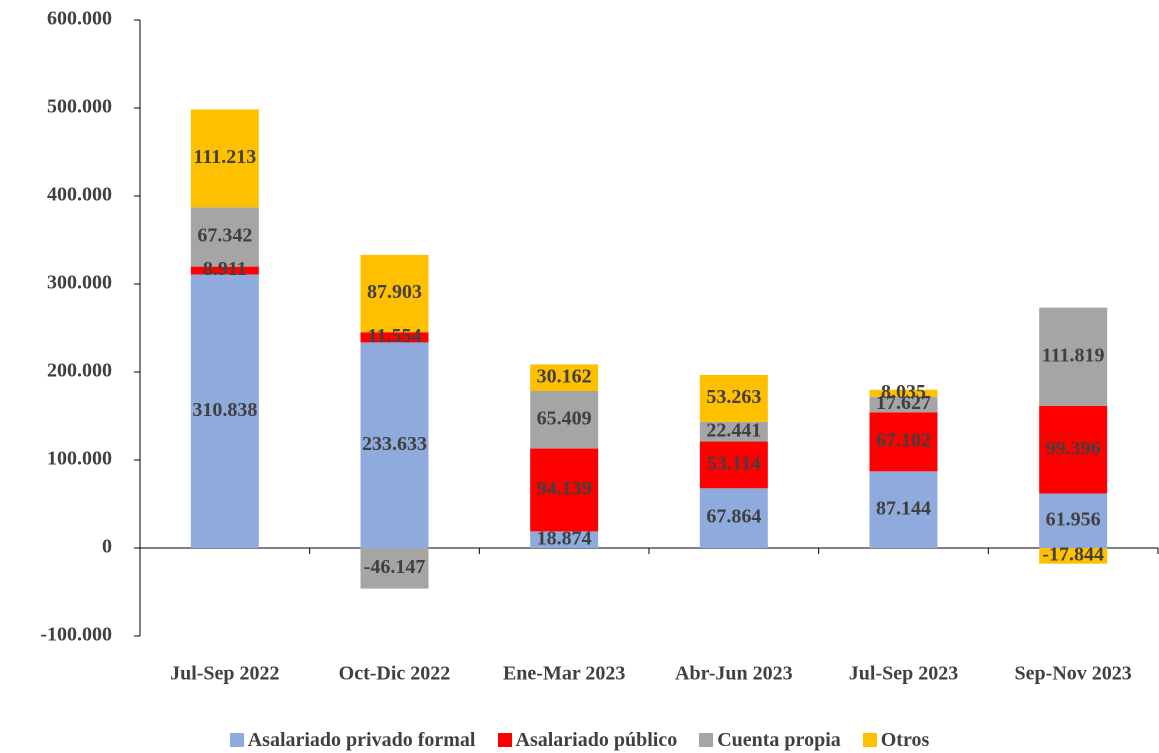 The width and height of the screenshot is (1159, 753). Describe the element at coordinates (905, 739) in the screenshot. I see `legend-label: Otros` at that location.